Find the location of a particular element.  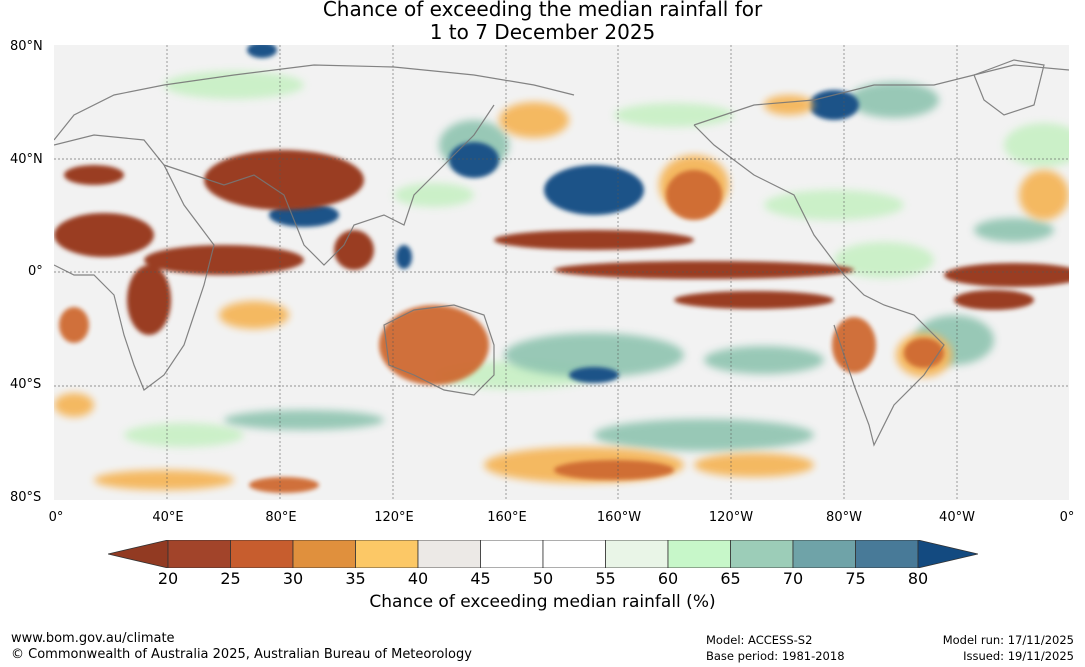

lon-label-80w: 80°W is located at coordinates (844, 517).